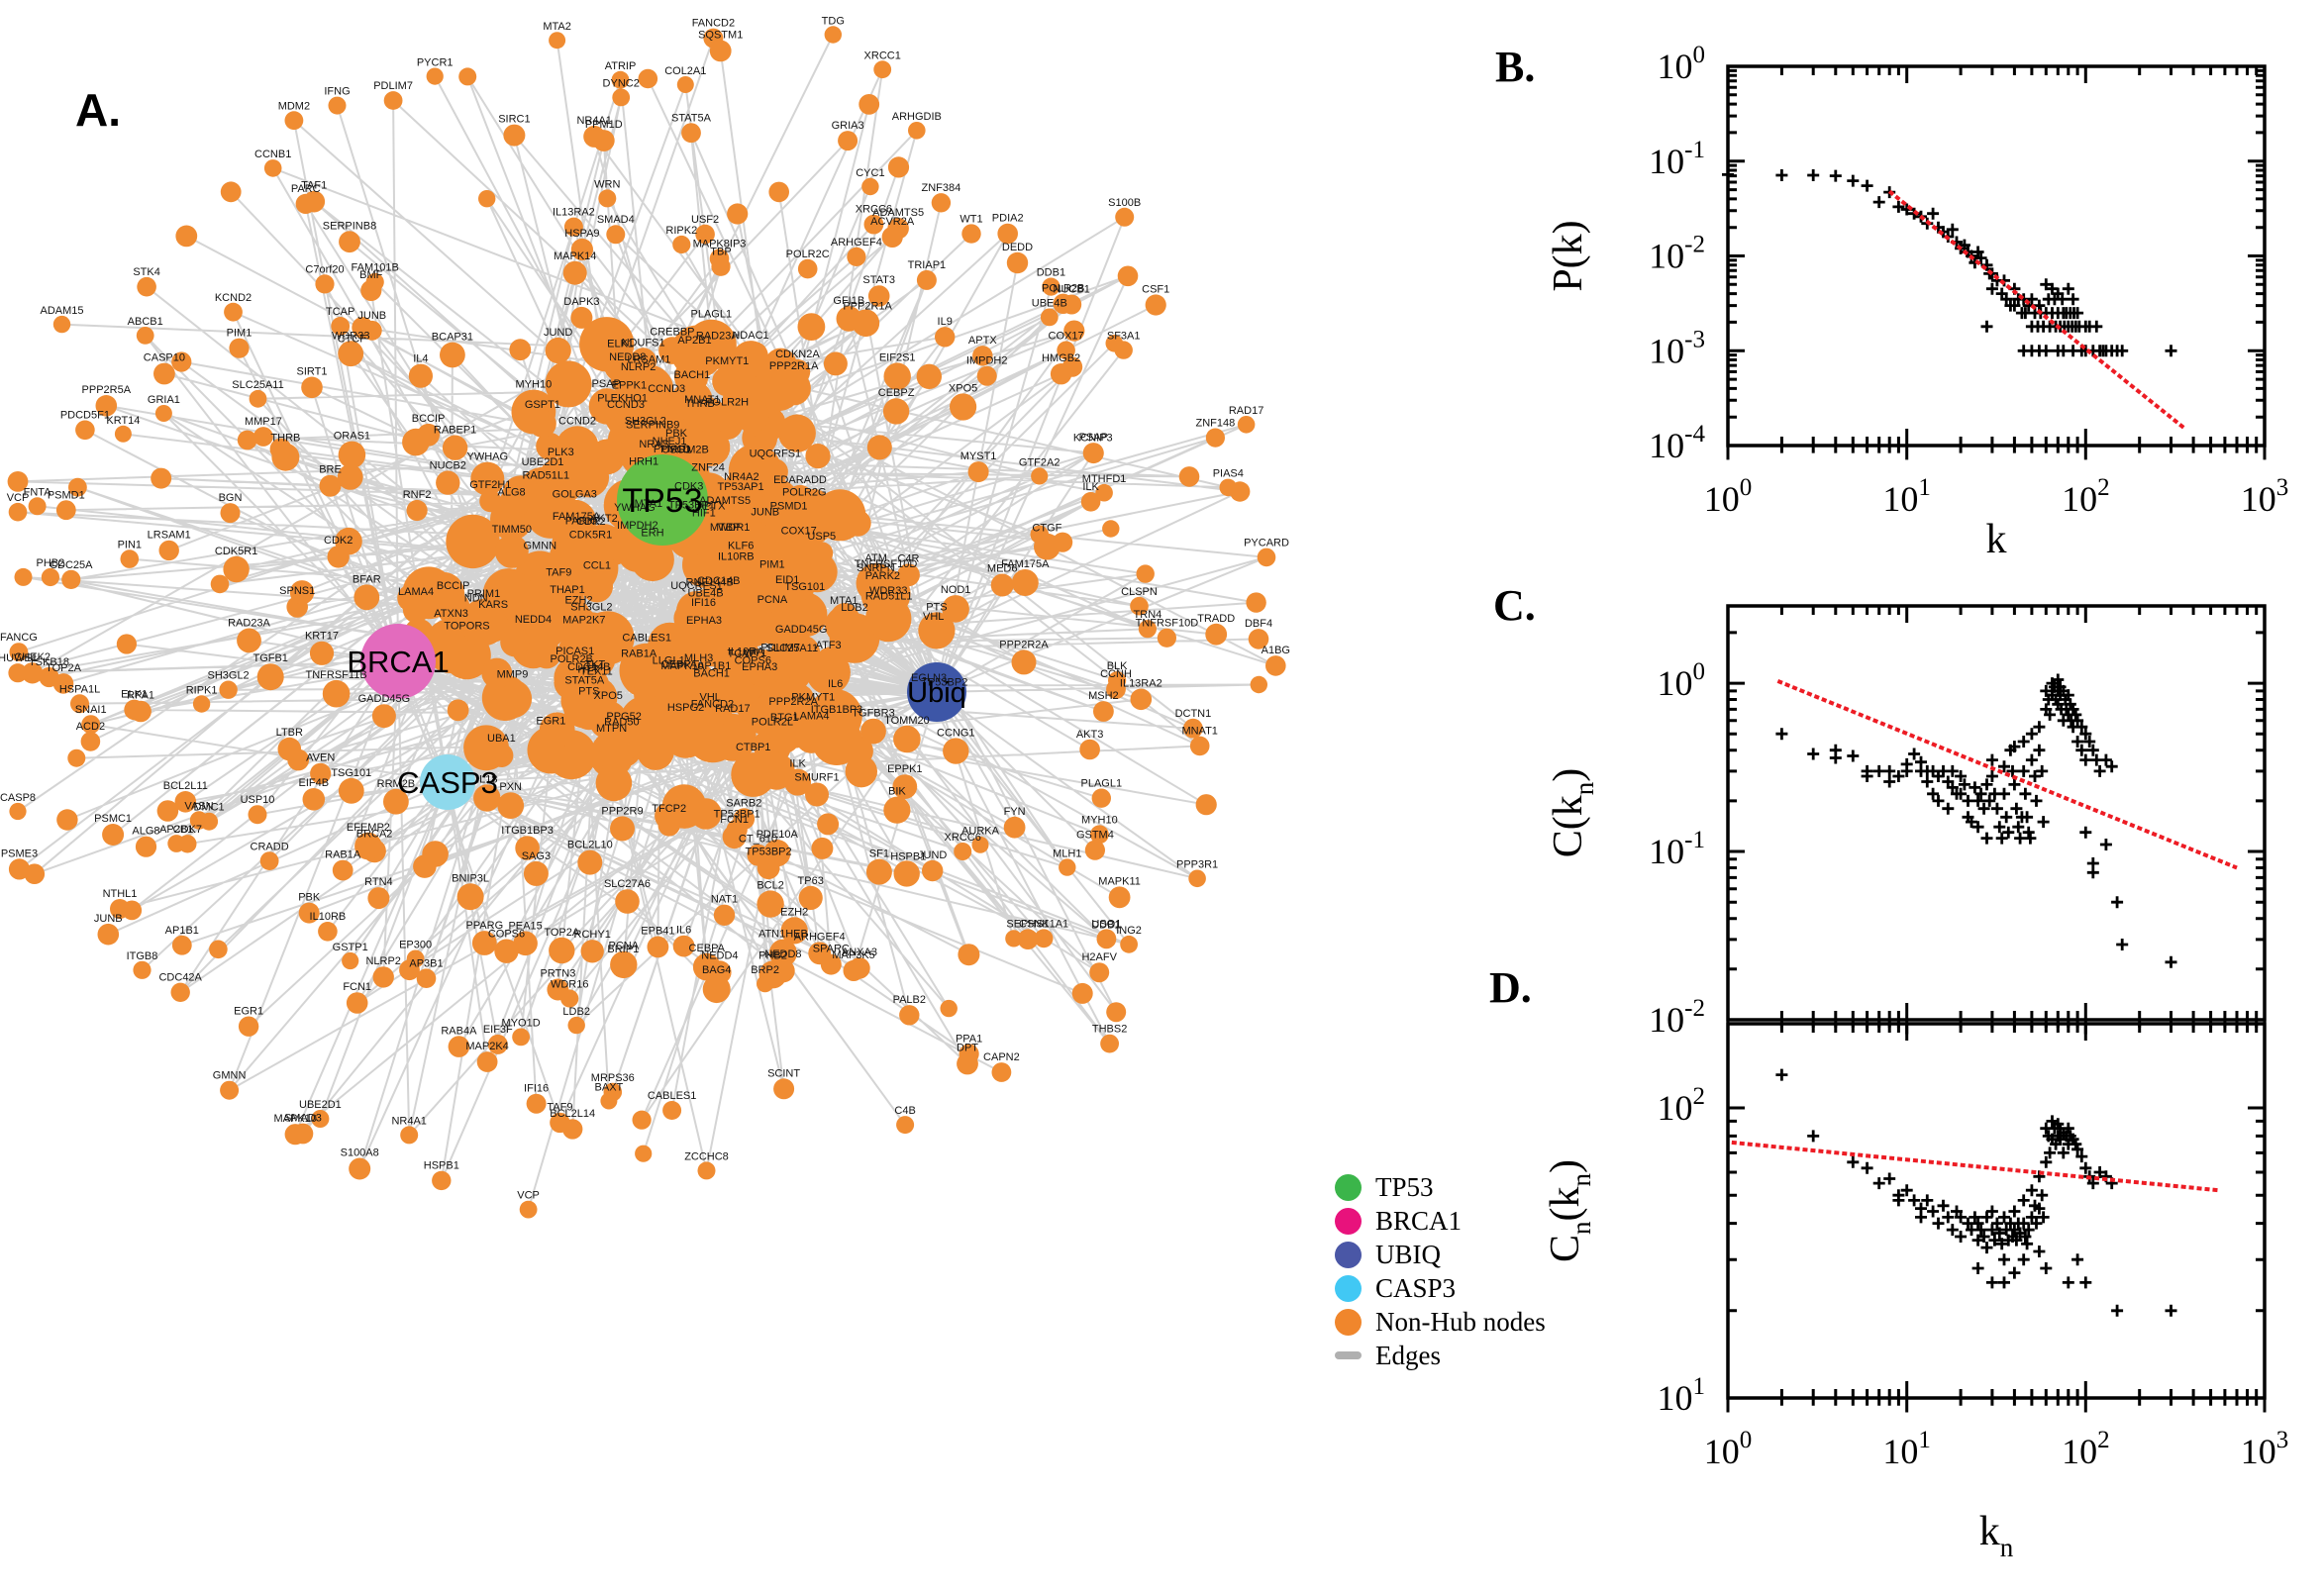  Describe the element at coordinates (588, 691) in the screenshot. I see `gene-label: PTS` at that location.